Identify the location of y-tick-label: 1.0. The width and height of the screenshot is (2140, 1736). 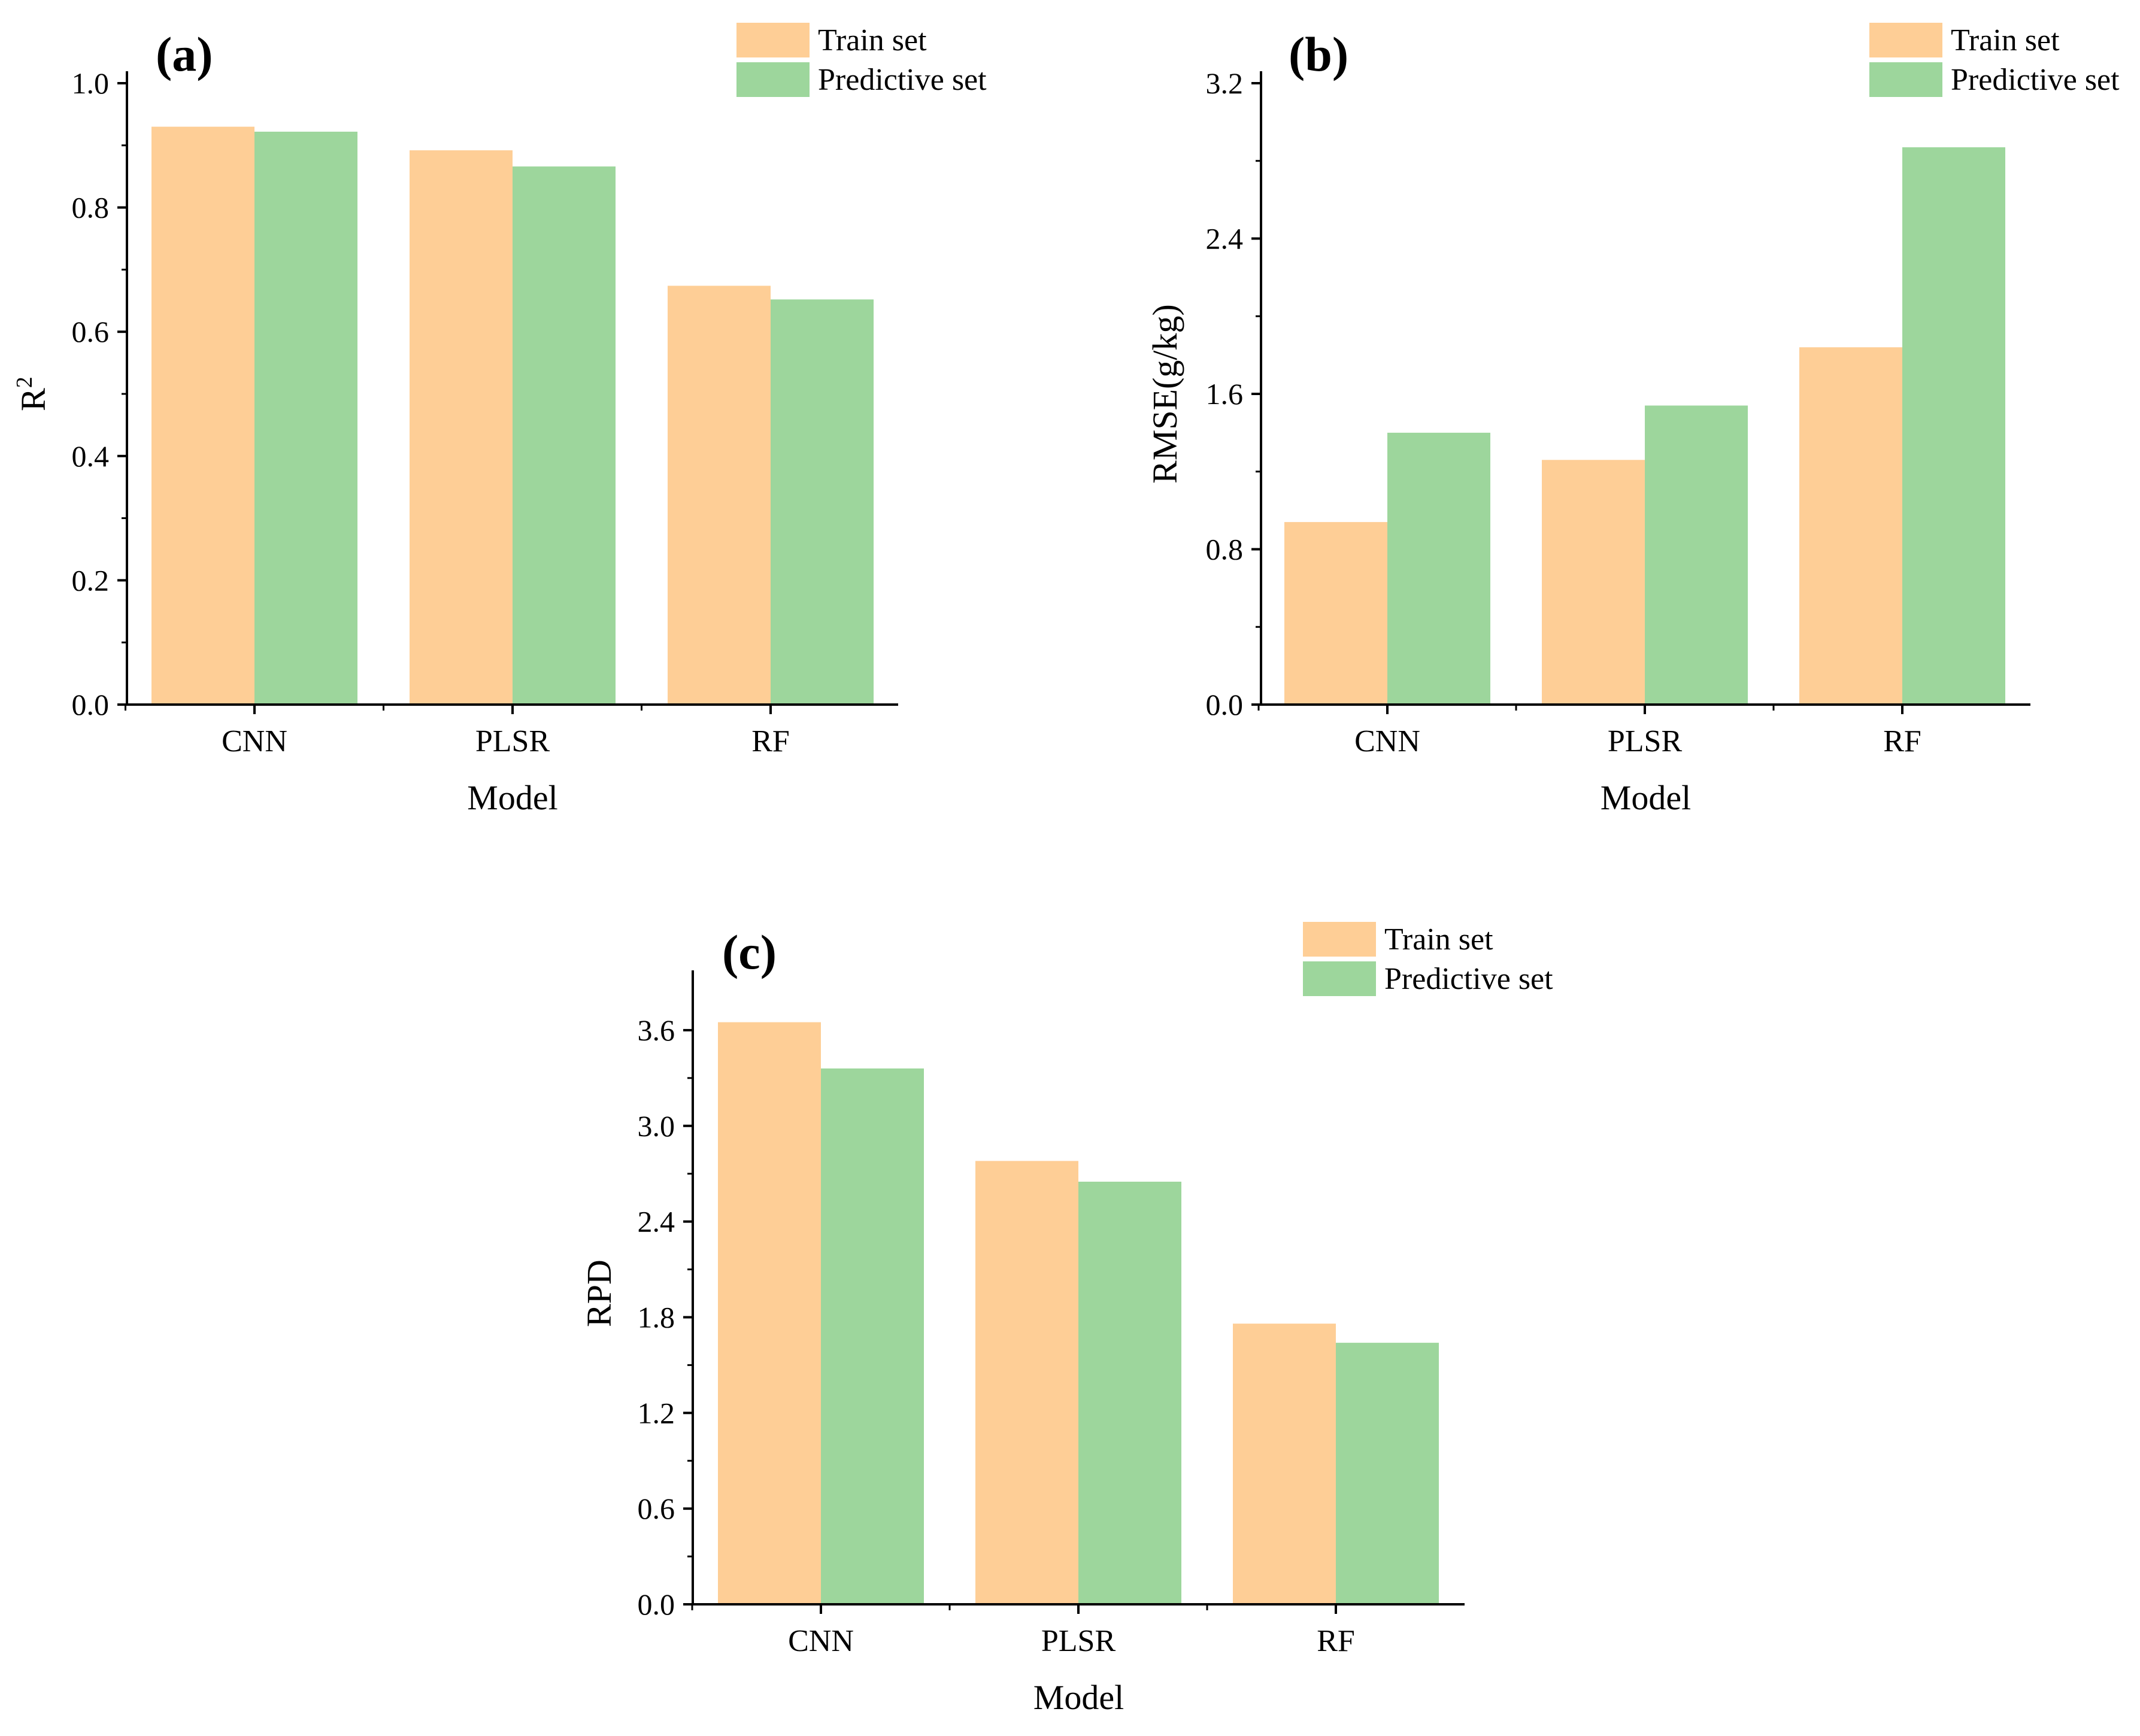
(91, 83).